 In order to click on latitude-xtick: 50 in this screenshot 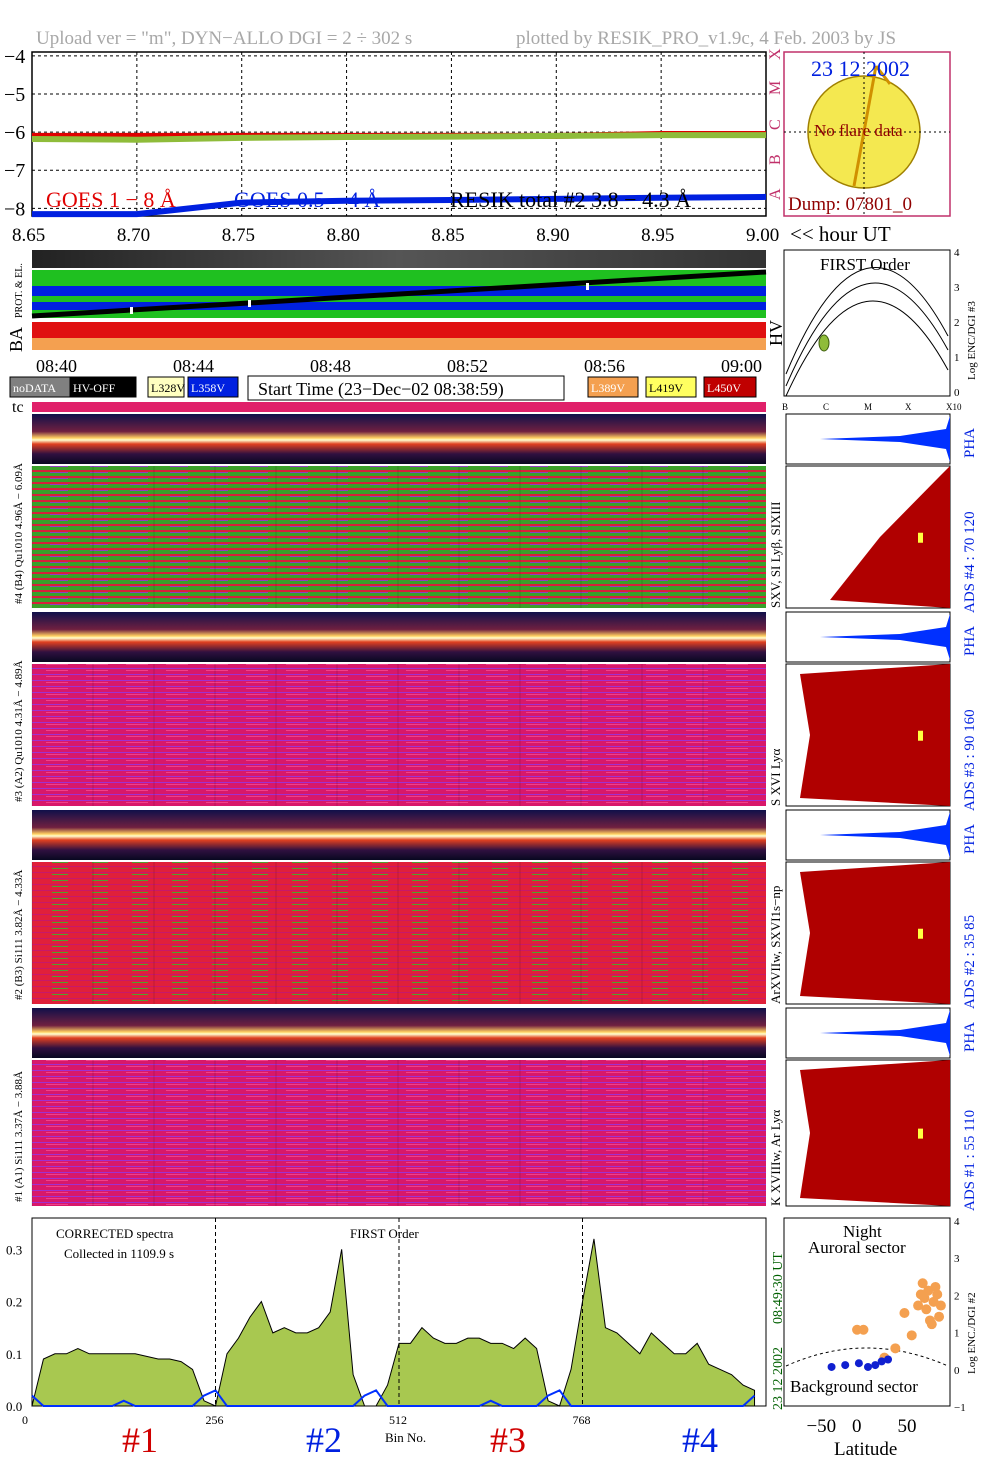, I will do `click(907, 1426)`.